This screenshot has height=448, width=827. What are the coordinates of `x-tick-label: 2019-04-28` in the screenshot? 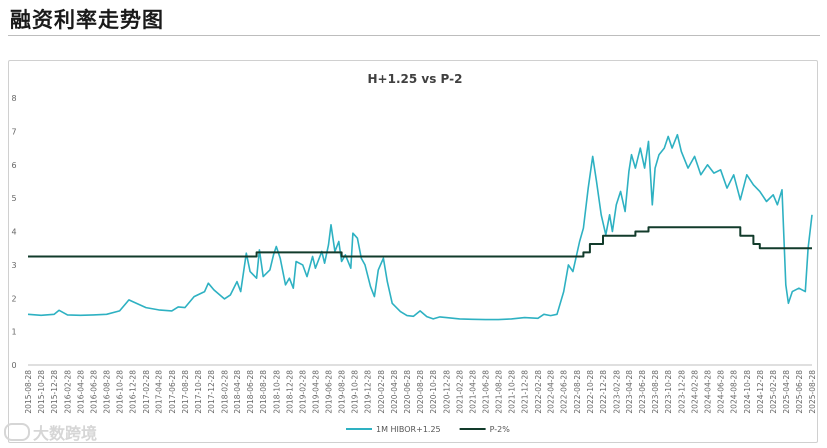 It's located at (315, 392).